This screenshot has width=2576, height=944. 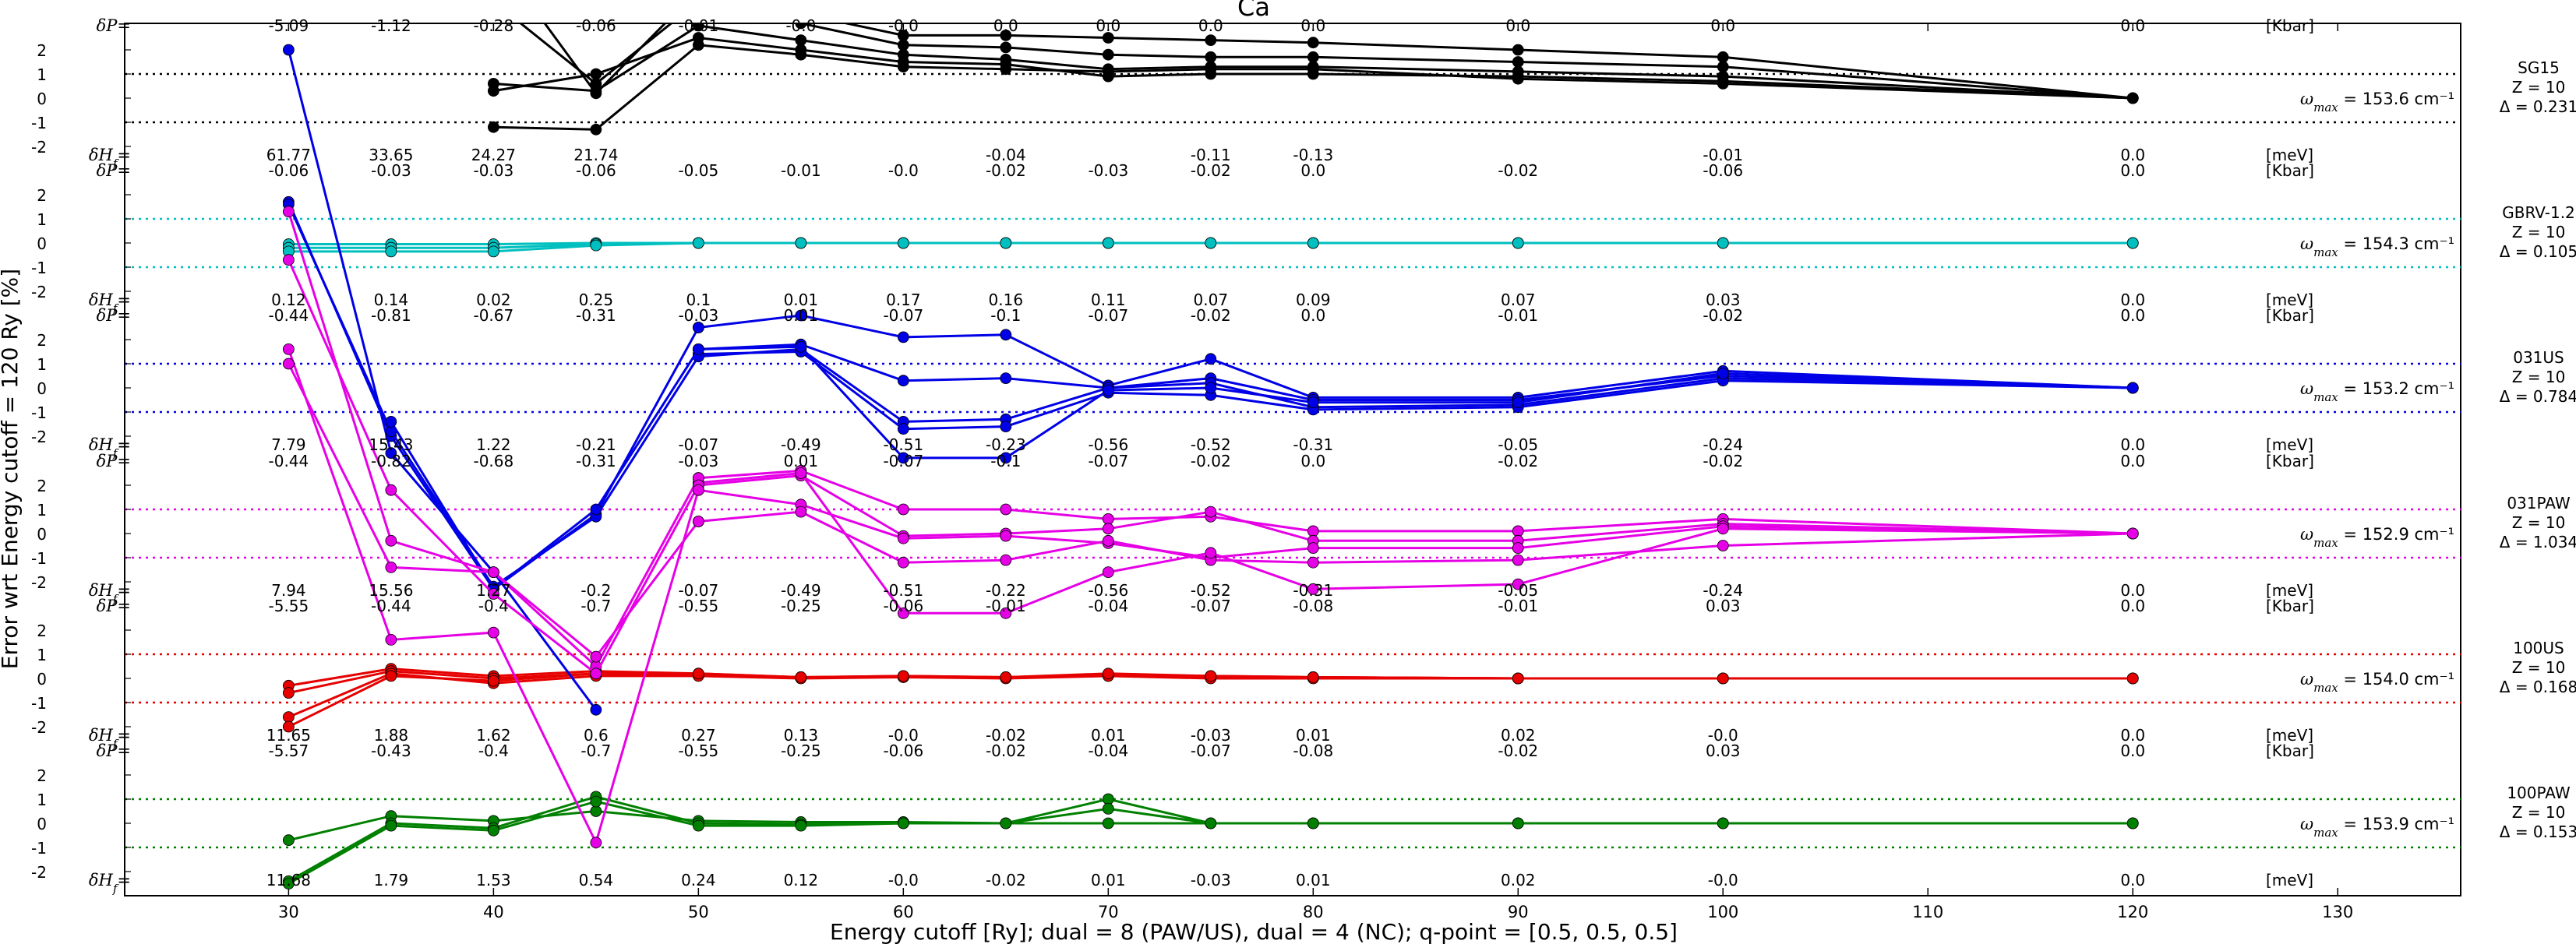 What do you see at coordinates (1108, 606) in the screenshot?
I see `pressure-value: -0.04` at bounding box center [1108, 606].